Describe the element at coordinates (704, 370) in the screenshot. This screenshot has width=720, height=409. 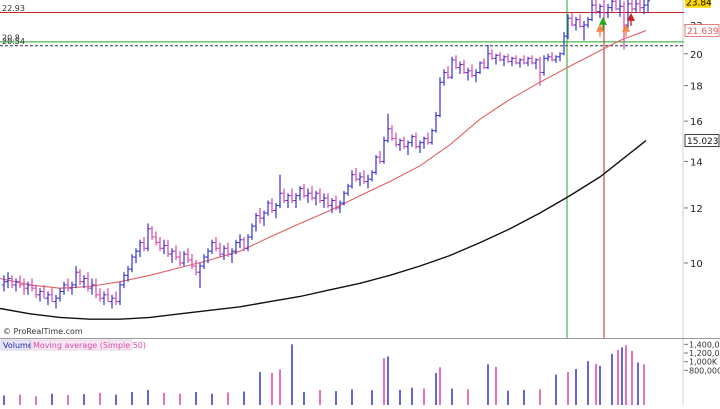
I see `volume-tick-label: 800,000` at that location.